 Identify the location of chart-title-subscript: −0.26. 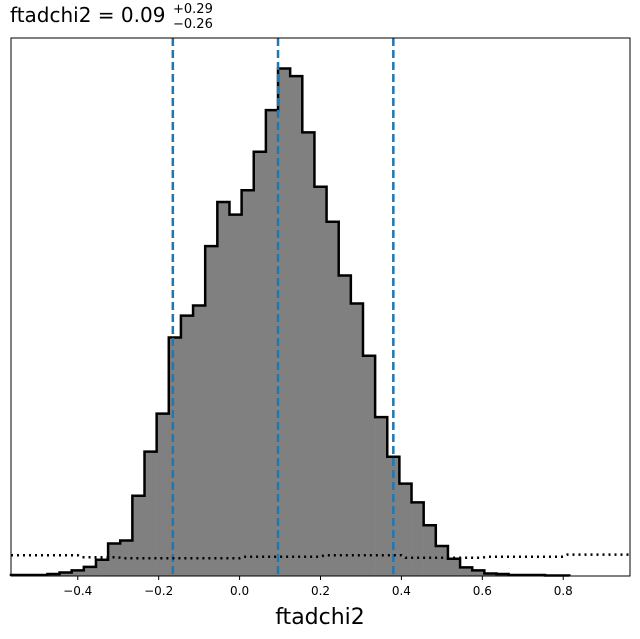
(193, 24).